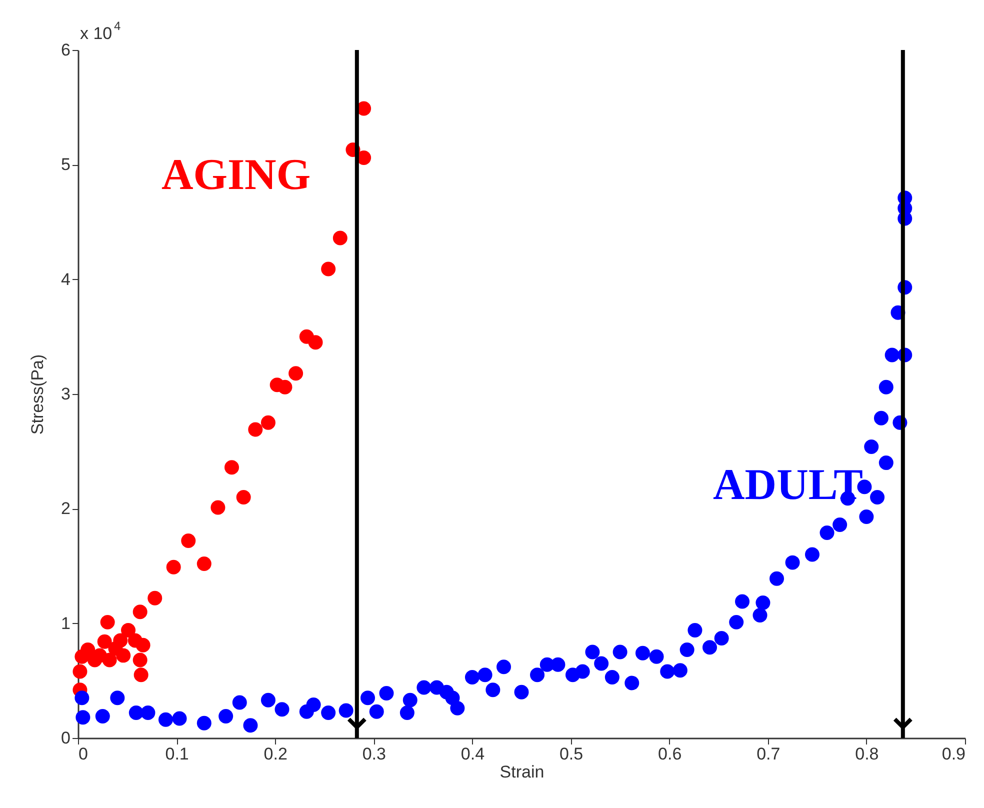  Describe the element at coordinates (374, 754) in the screenshot. I see `x-tick-label: 0.3` at that location.